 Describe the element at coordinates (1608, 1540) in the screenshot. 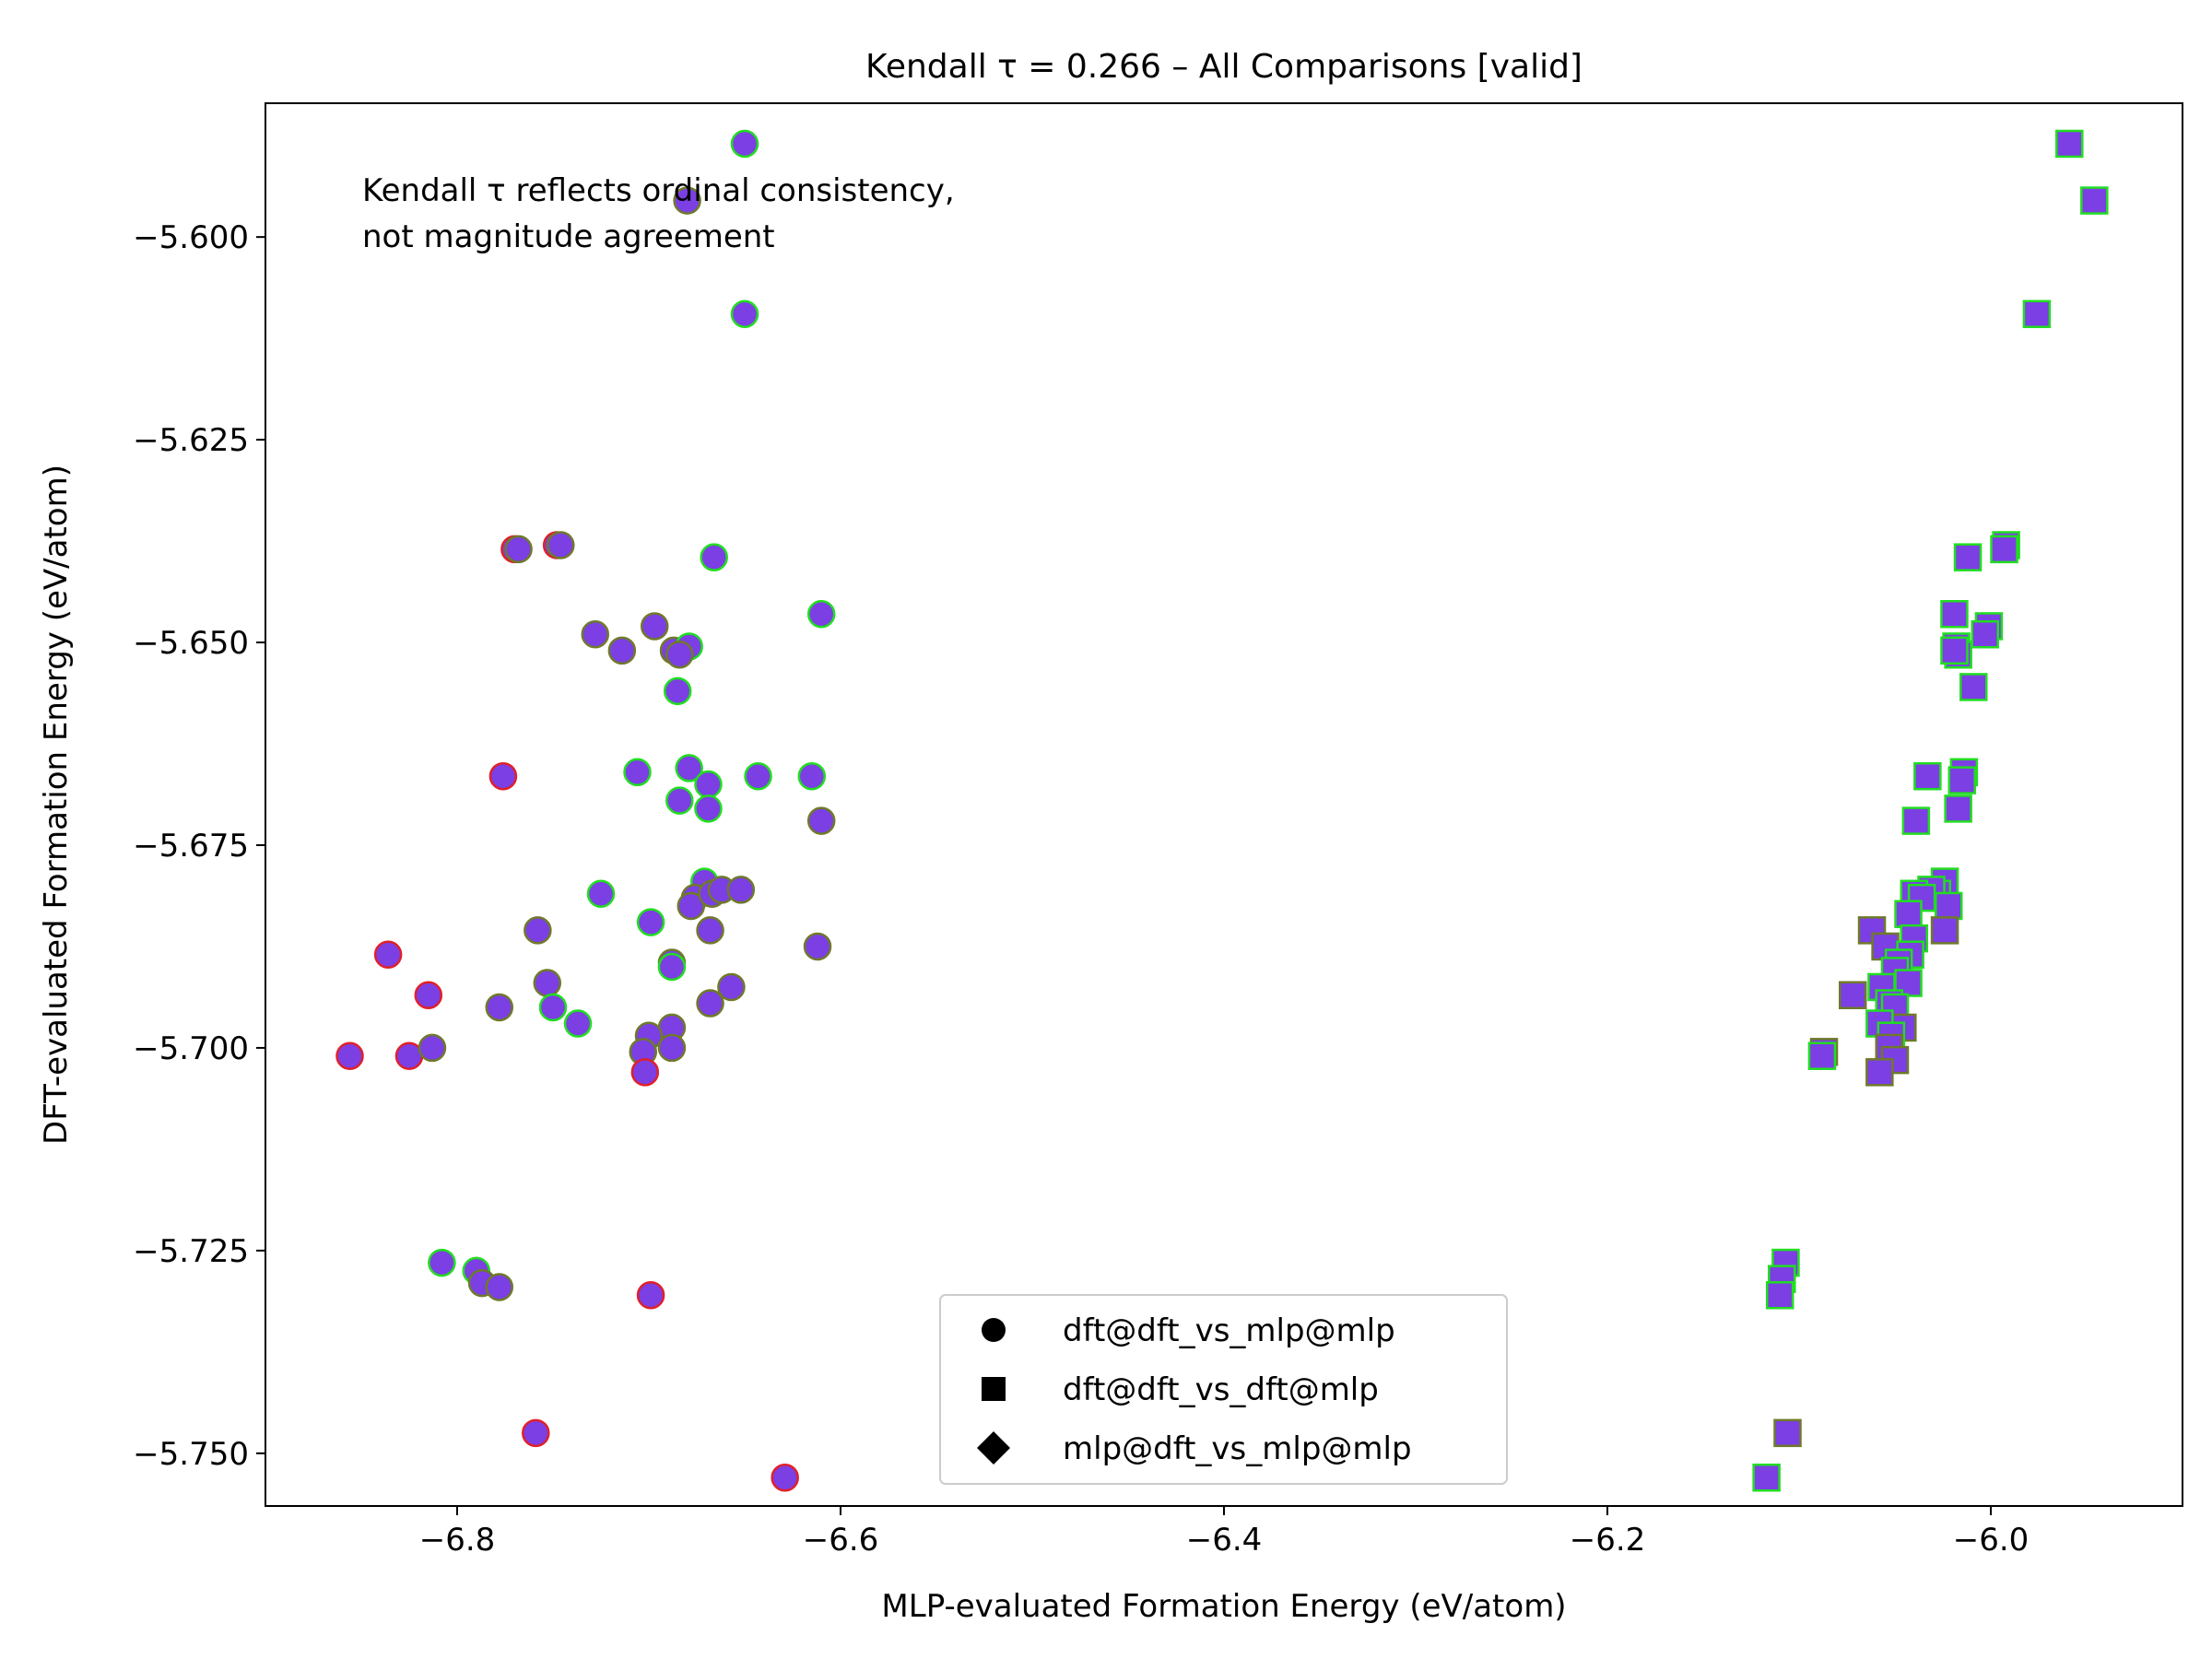

I see `x-tick-label: −6.2` at that location.